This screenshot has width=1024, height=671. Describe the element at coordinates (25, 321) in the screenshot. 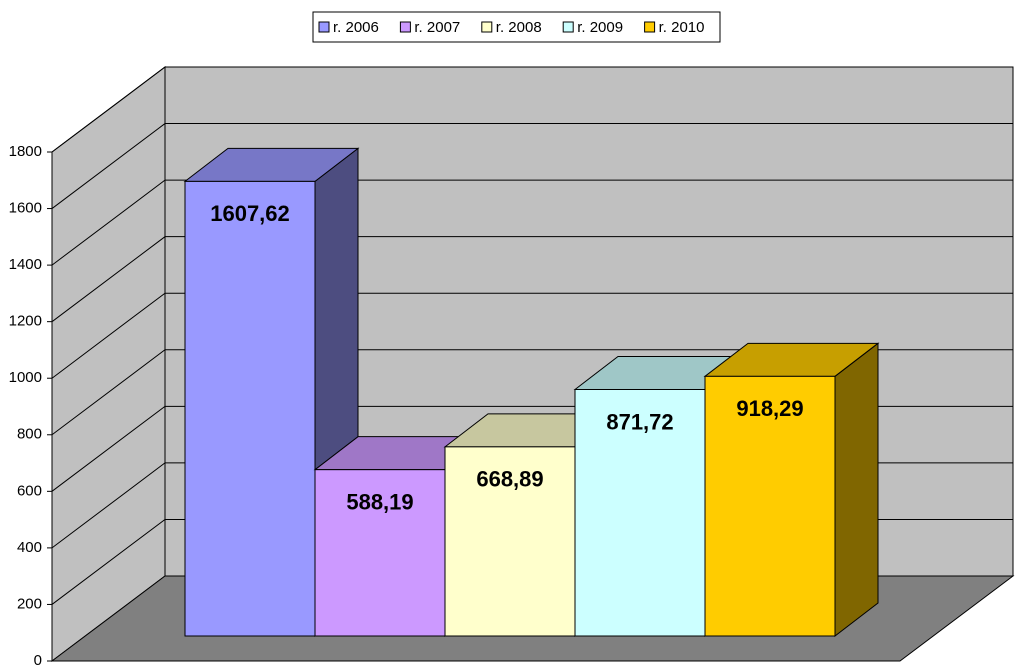

I see `y-tick-label: 1200` at that location.